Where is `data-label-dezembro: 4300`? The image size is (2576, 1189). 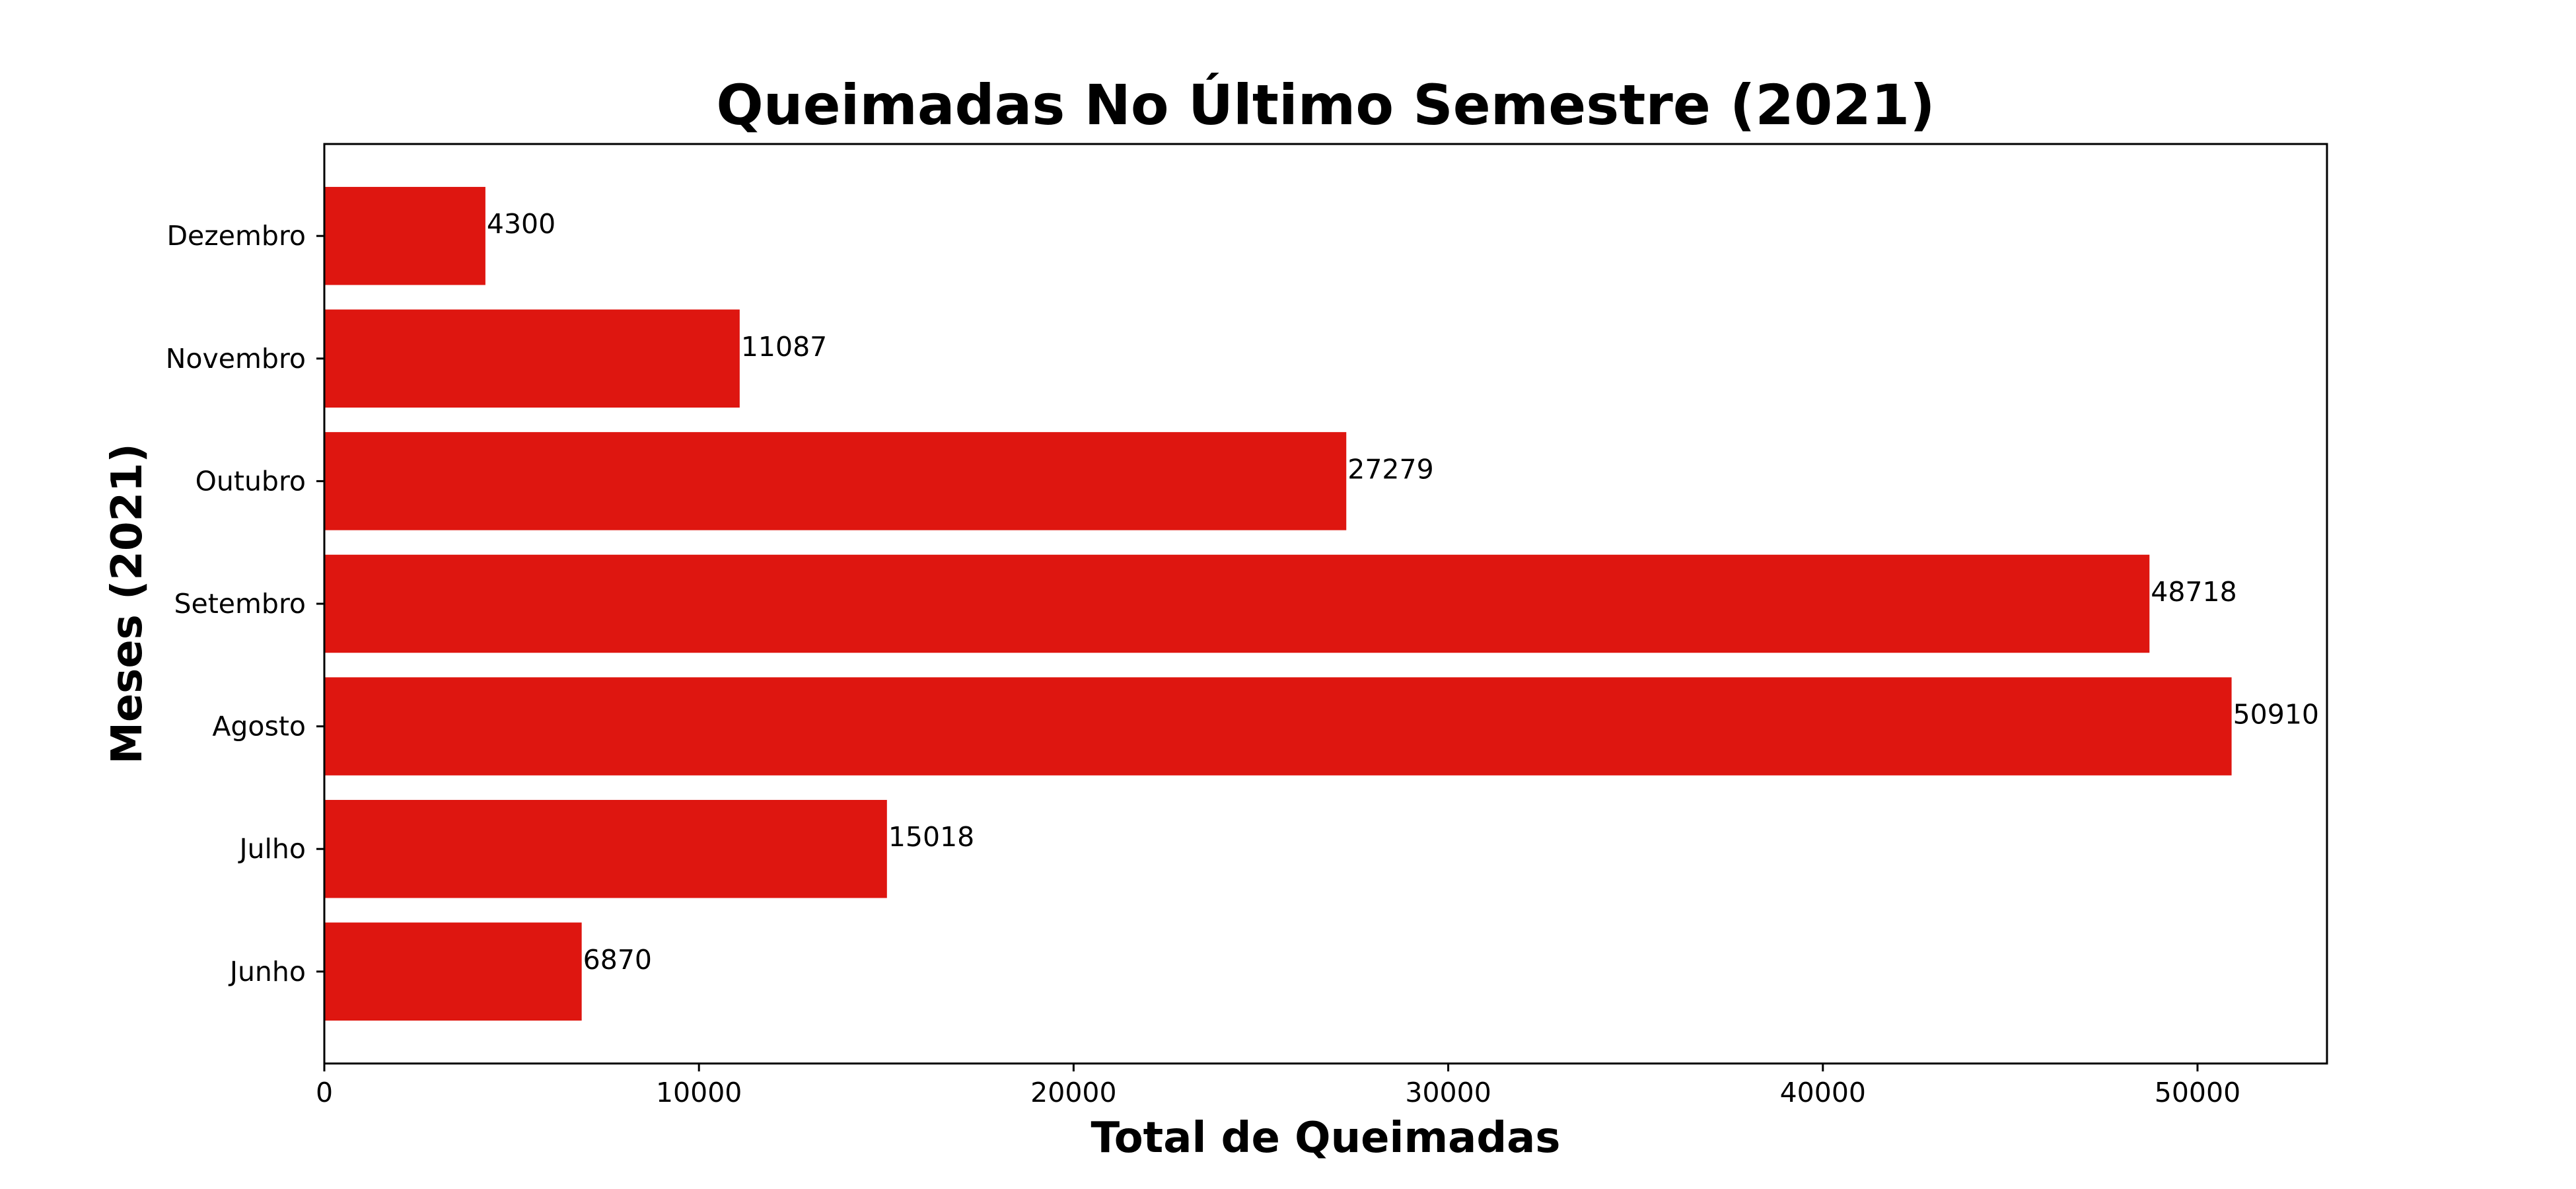
data-label-dezembro: 4300 is located at coordinates (521, 224).